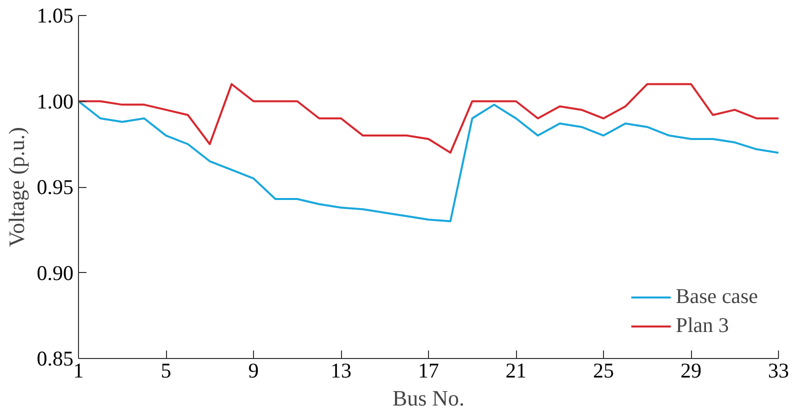  What do you see at coordinates (717, 296) in the screenshot?
I see `legend-label: Base case` at bounding box center [717, 296].